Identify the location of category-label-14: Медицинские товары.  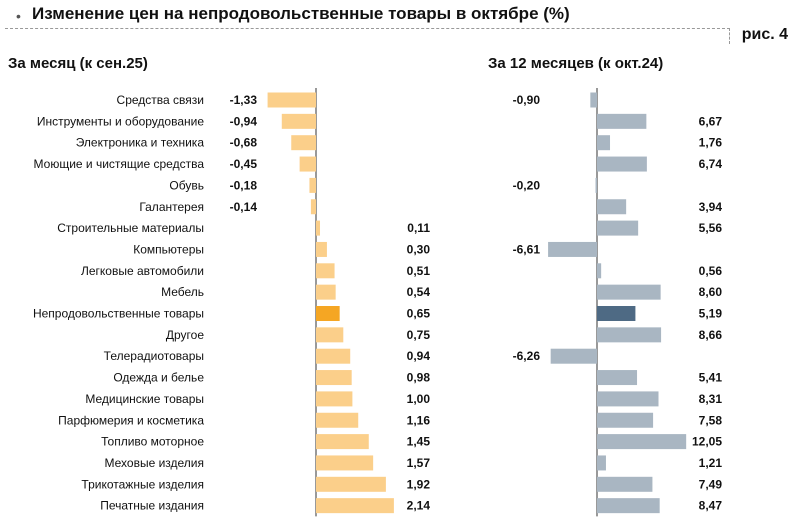
(144, 399).